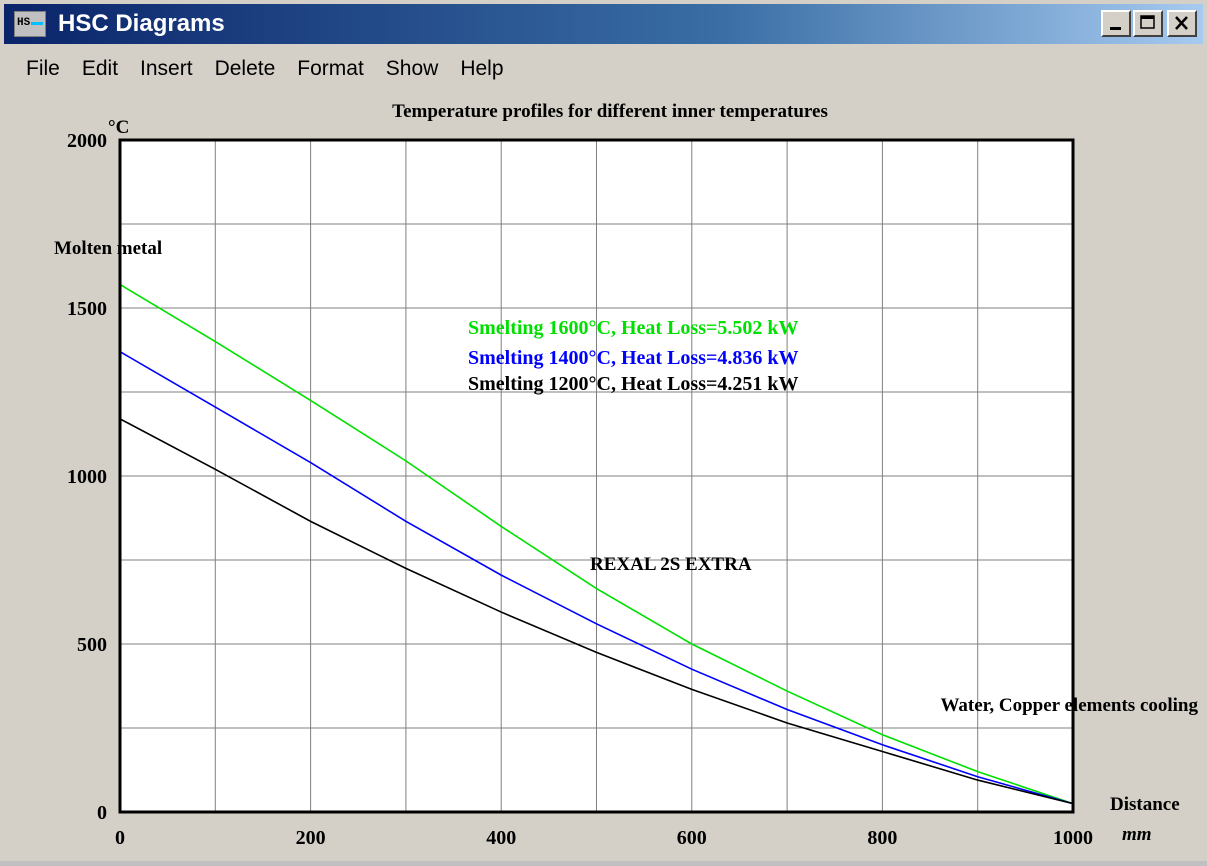  I want to click on y-tick-label: 1000, so click(87, 477).